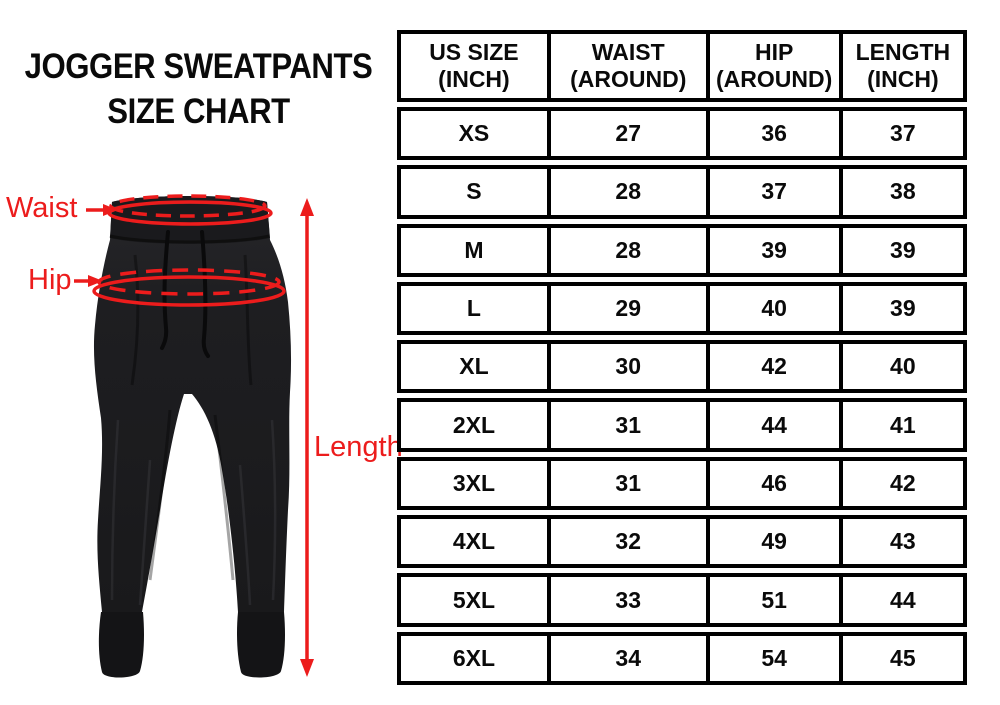 The height and width of the screenshot is (705, 1000). Describe the element at coordinates (776, 425) in the screenshot. I see `hip-cell: 44` at that location.